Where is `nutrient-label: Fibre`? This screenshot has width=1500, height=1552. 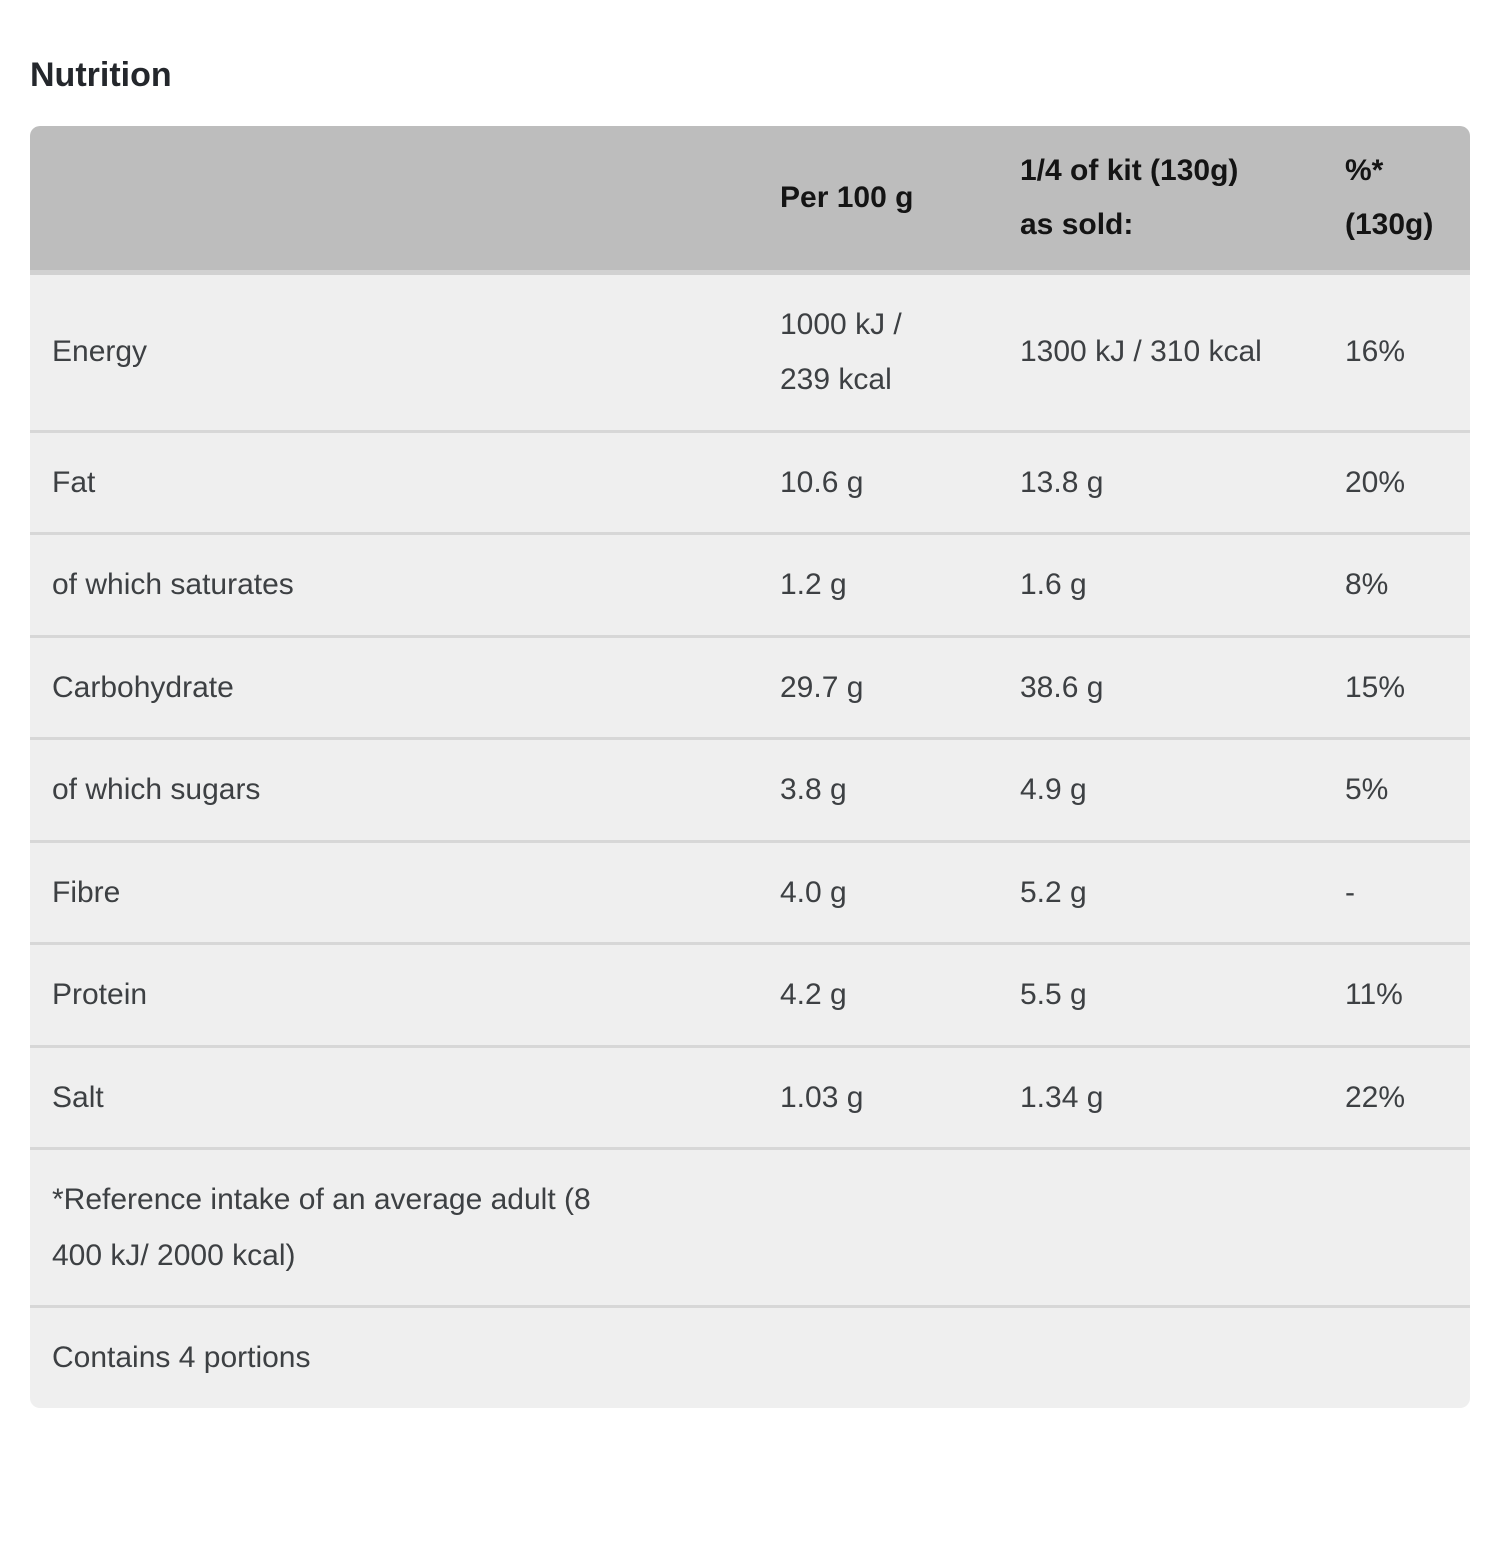
nutrient-label: Fibre is located at coordinates (405, 894).